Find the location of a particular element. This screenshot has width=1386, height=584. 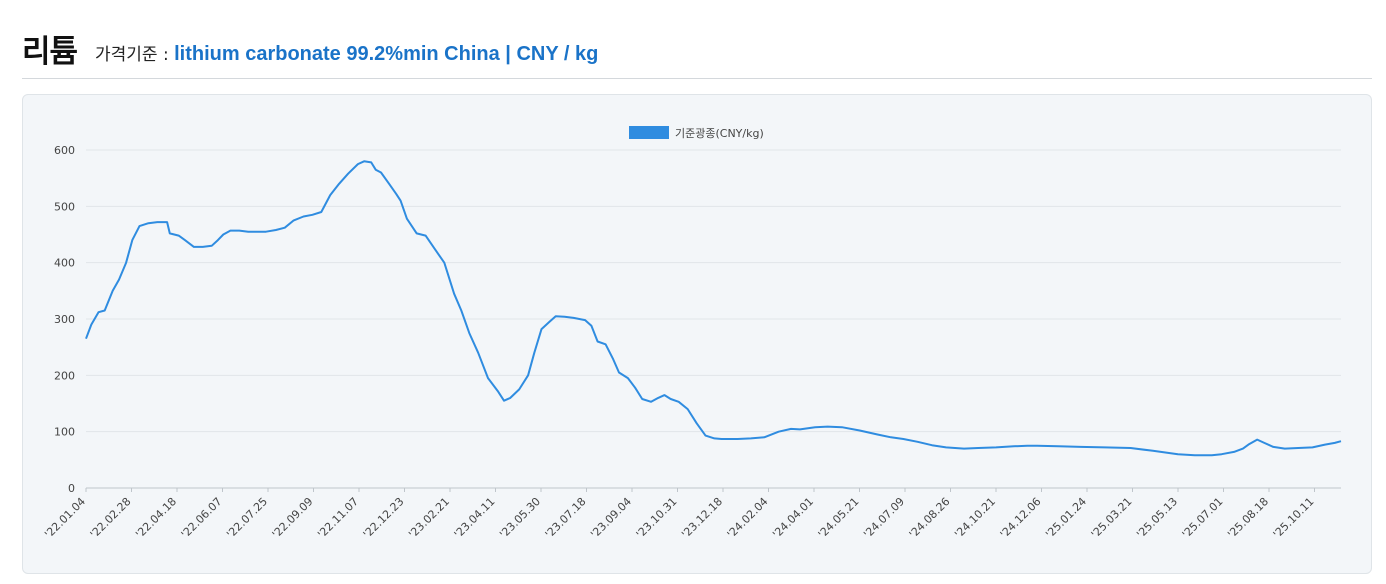

x-tick-label: '24.07.09 is located at coordinates (884, 518).